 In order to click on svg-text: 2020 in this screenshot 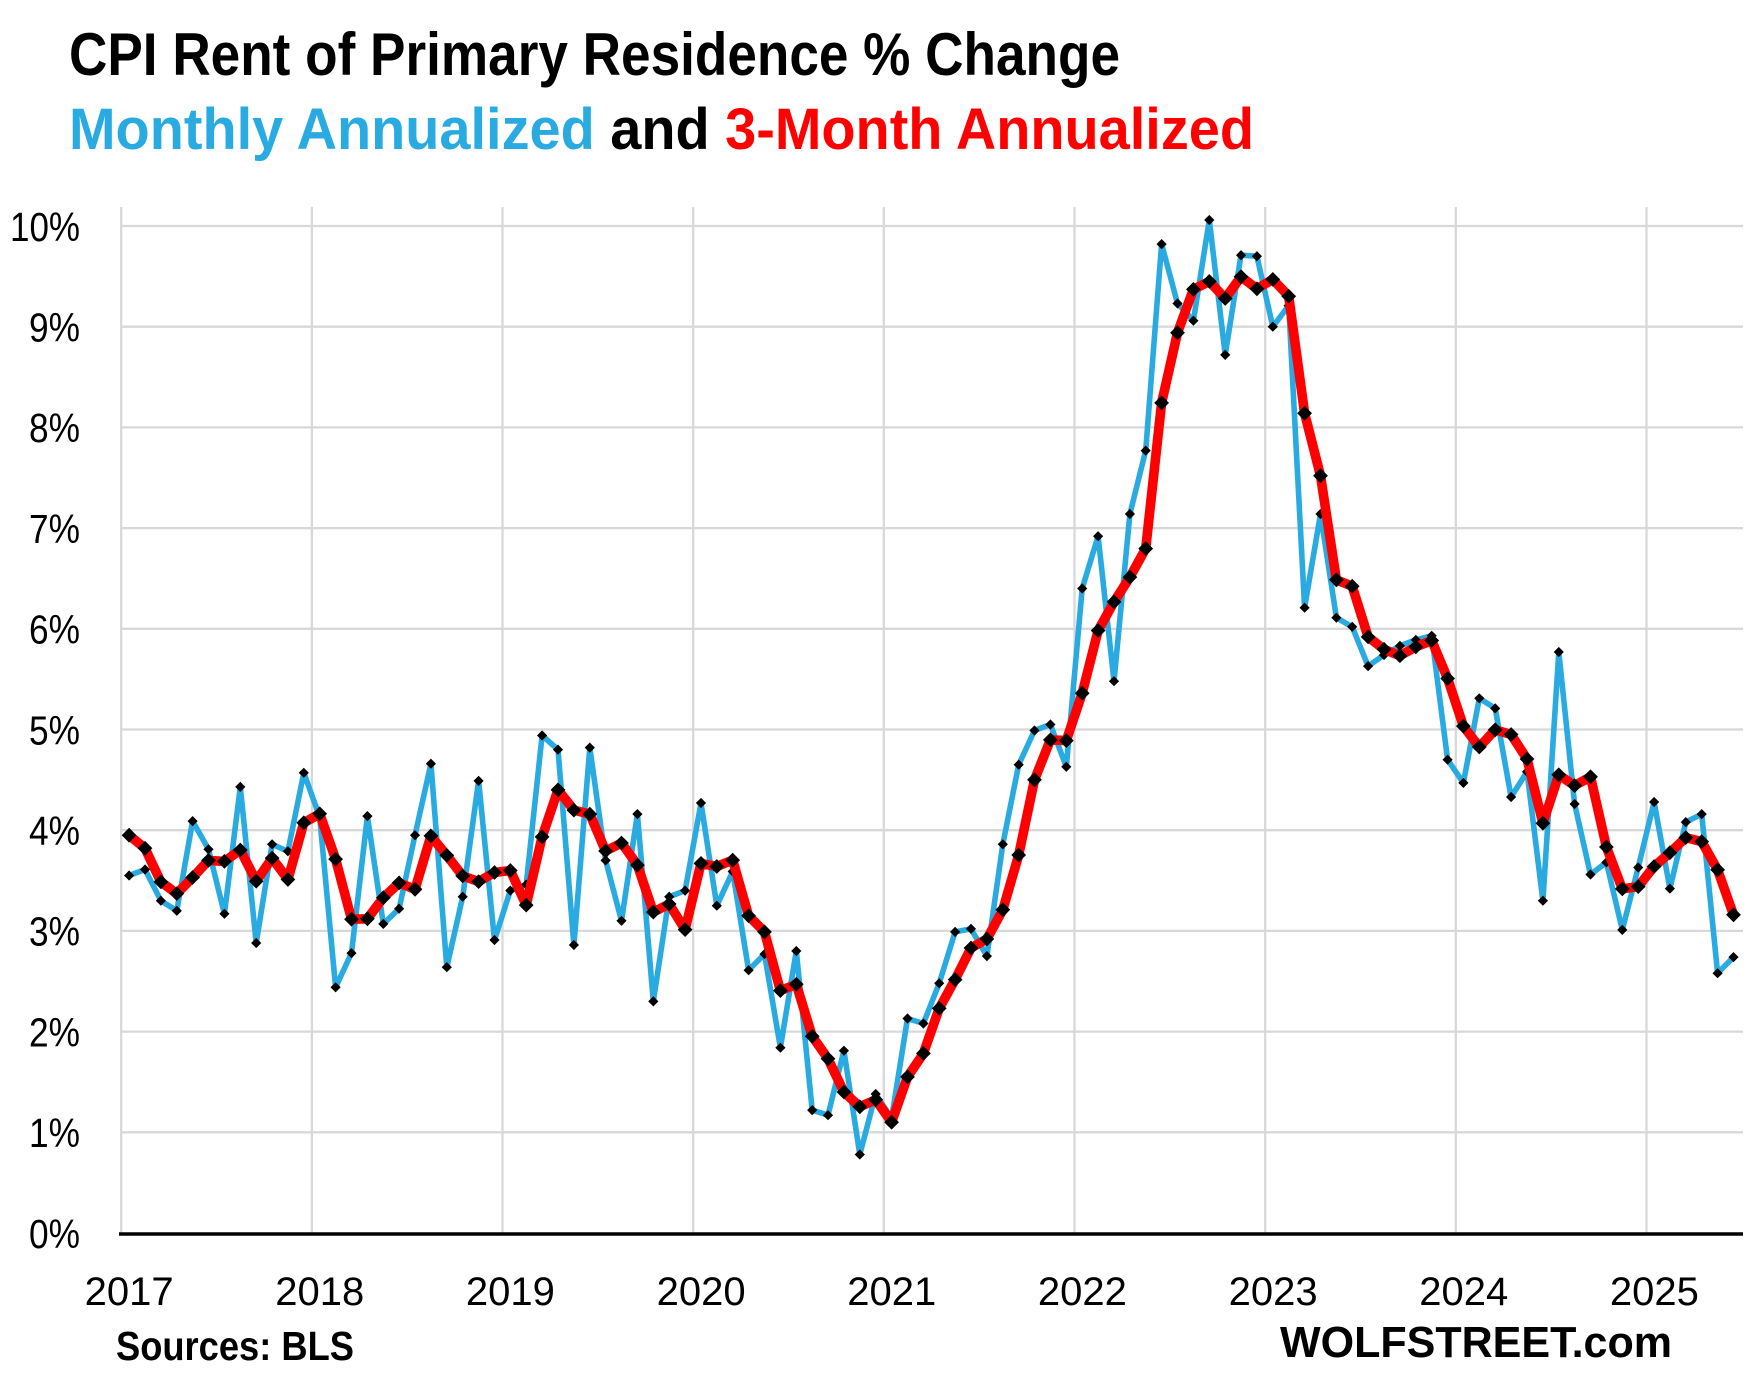, I will do `click(701, 1292)`.